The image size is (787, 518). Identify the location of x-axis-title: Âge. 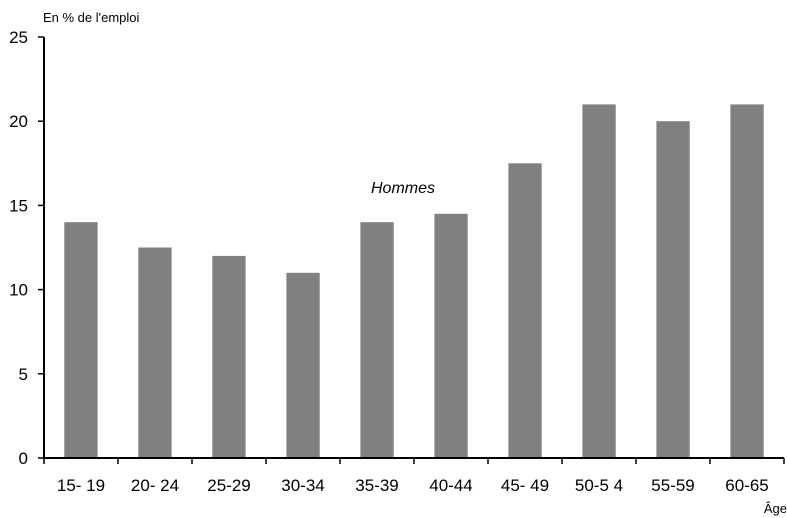
(775, 508).